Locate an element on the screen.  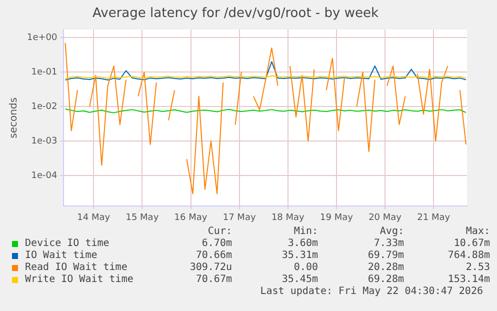
y-tick-label: 1e-01 is located at coordinates (44, 72).